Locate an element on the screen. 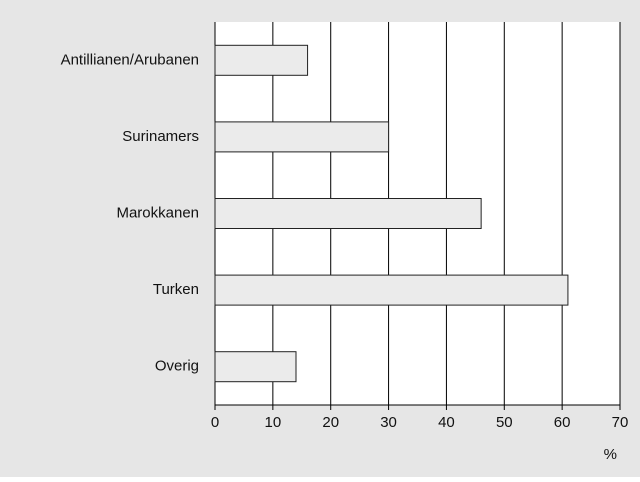 This screenshot has width=640, height=482. x-tick-label: 70 is located at coordinates (620, 422).